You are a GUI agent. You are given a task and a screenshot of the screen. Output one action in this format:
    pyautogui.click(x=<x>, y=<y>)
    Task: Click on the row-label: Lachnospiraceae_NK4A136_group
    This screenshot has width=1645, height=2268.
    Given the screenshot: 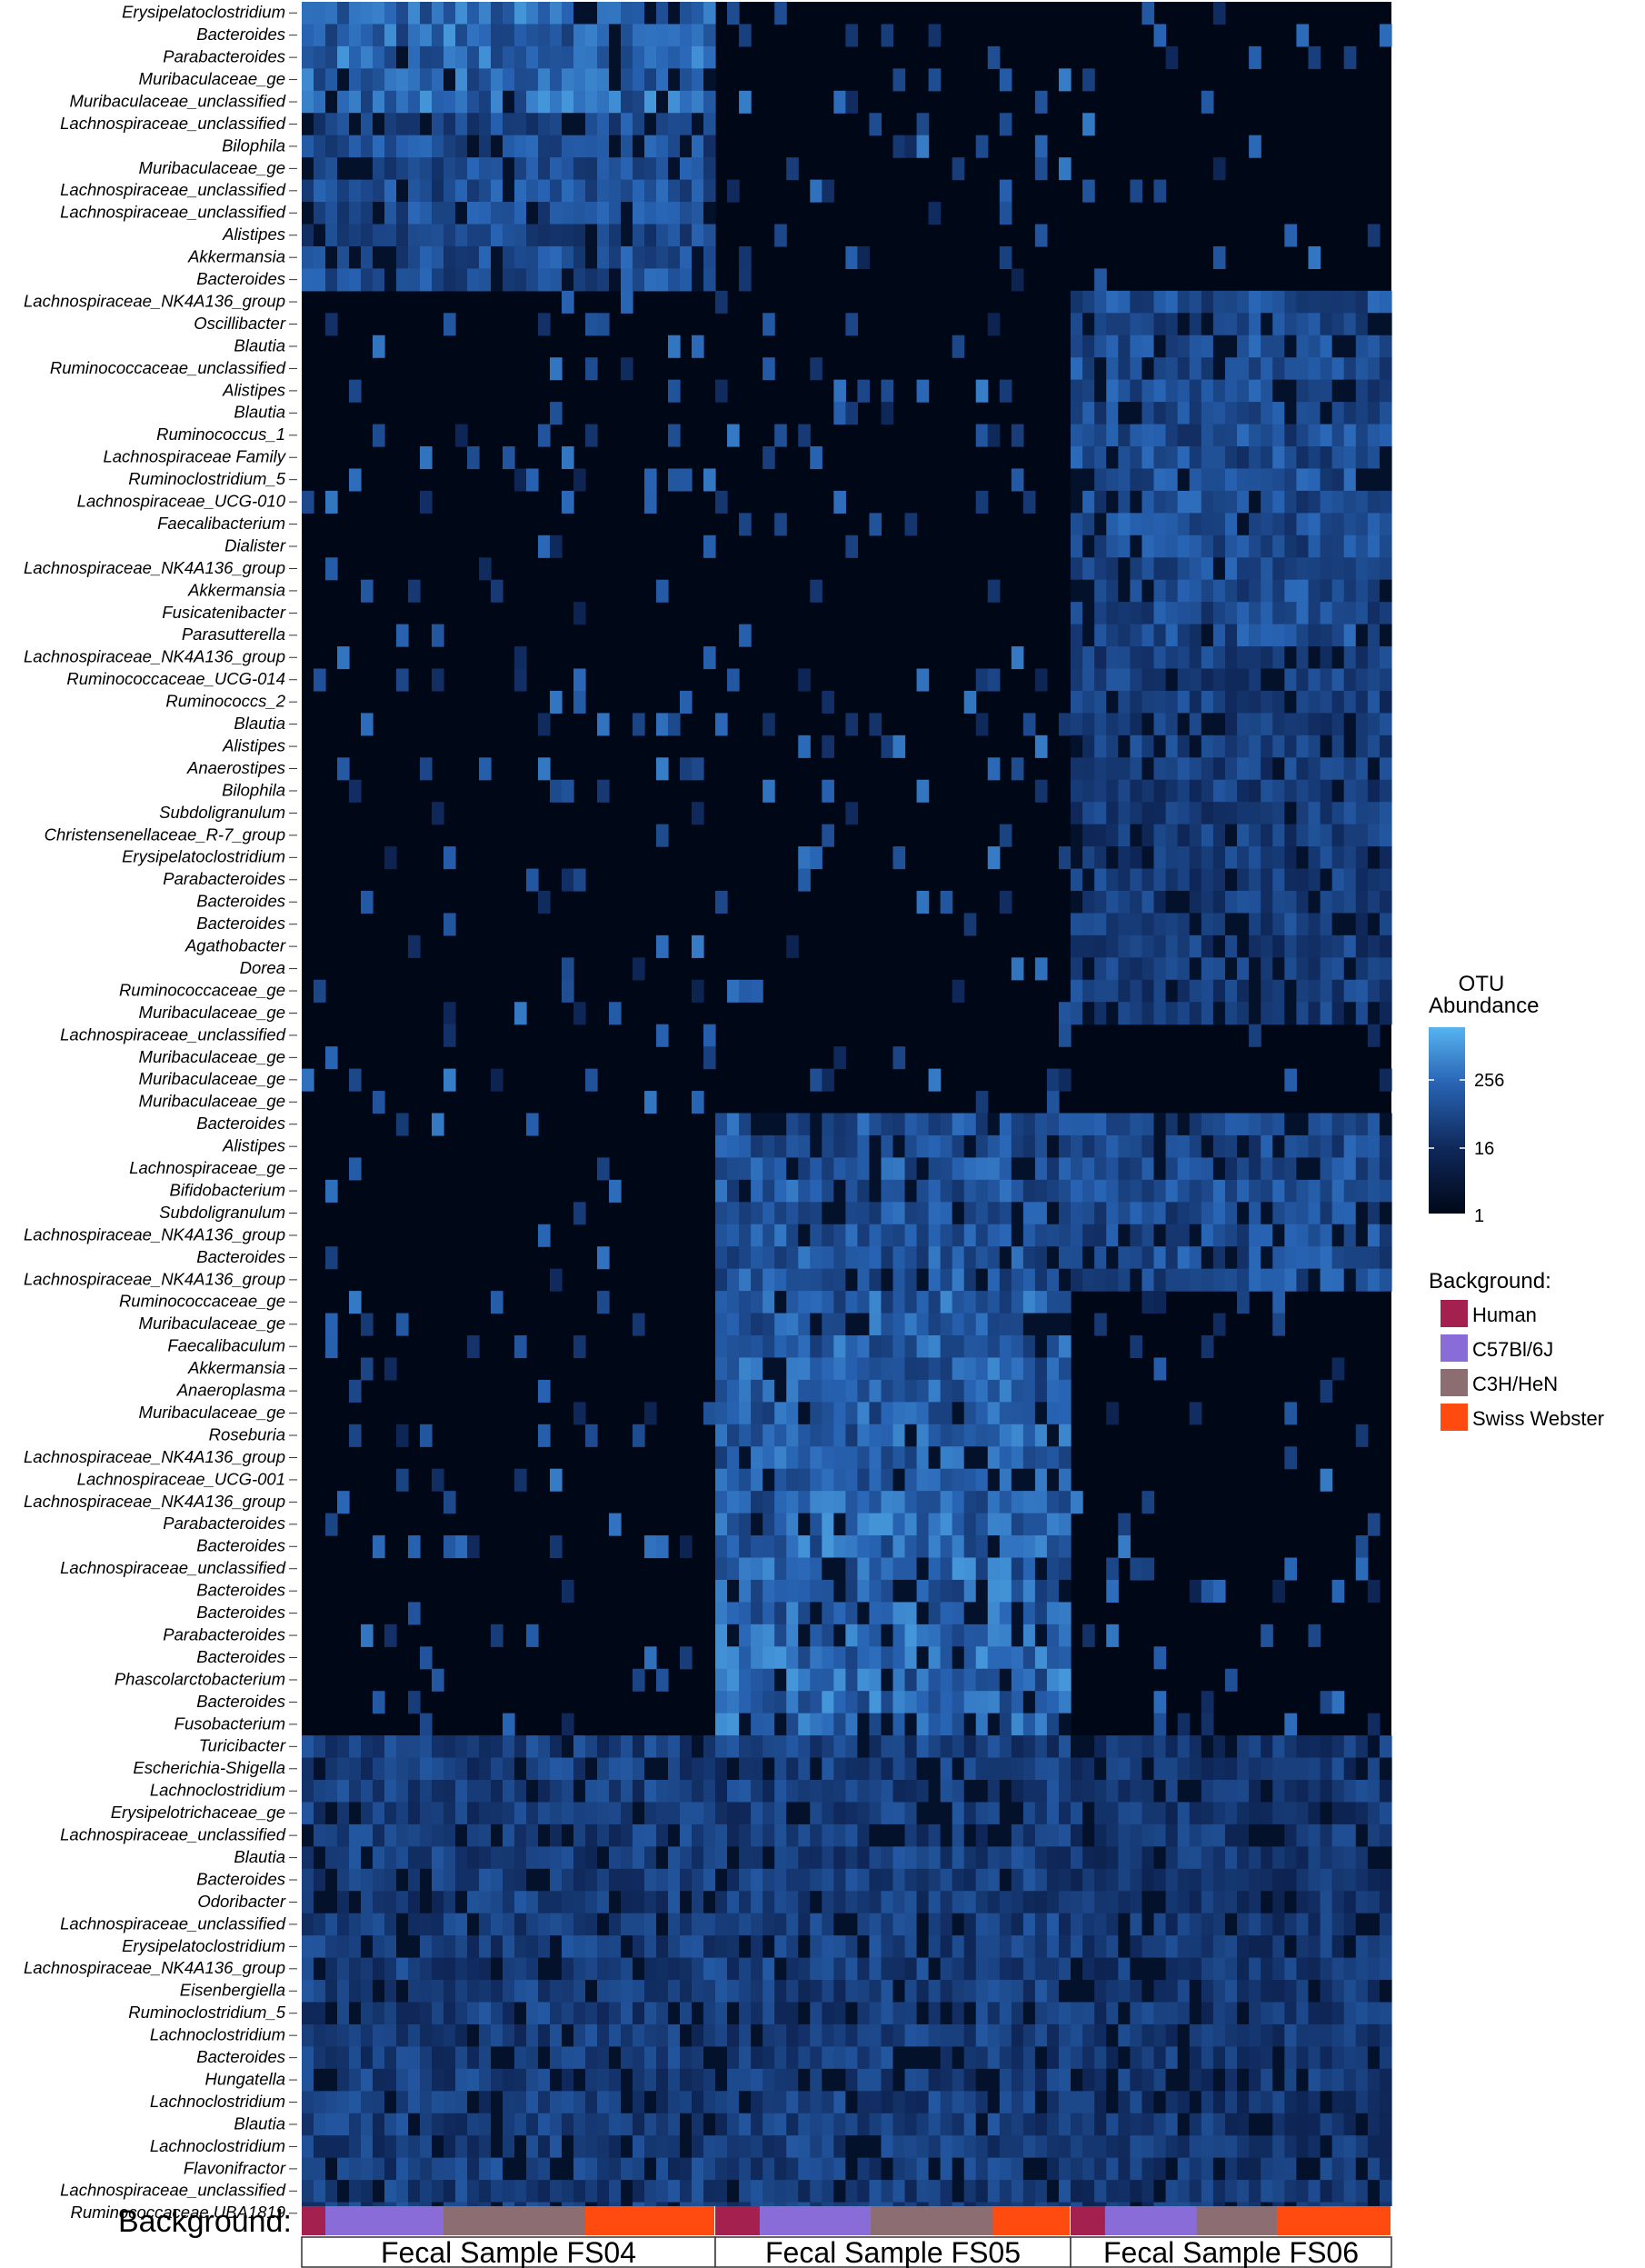 What is the action you would take?
    pyautogui.click(x=154, y=657)
    